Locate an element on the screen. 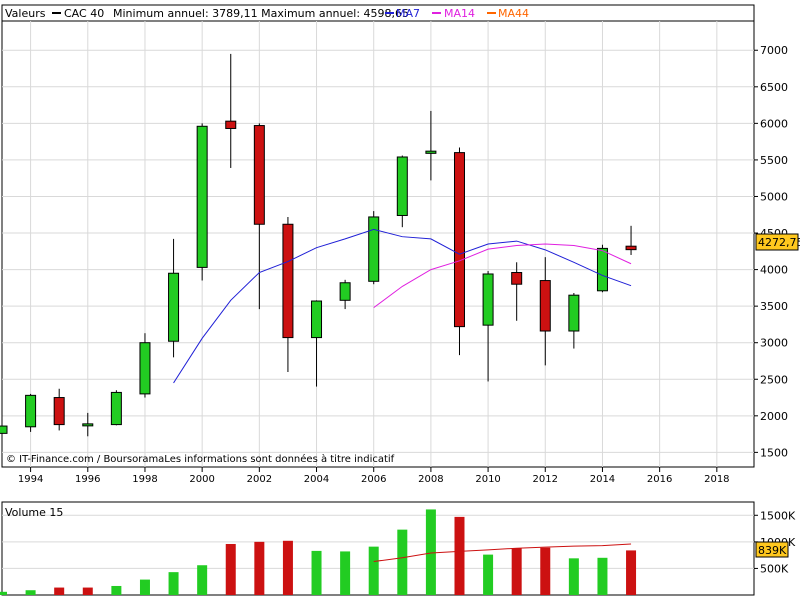 This screenshot has height=603, width=800. volume-panel-label: Volume 15 is located at coordinates (34, 512).